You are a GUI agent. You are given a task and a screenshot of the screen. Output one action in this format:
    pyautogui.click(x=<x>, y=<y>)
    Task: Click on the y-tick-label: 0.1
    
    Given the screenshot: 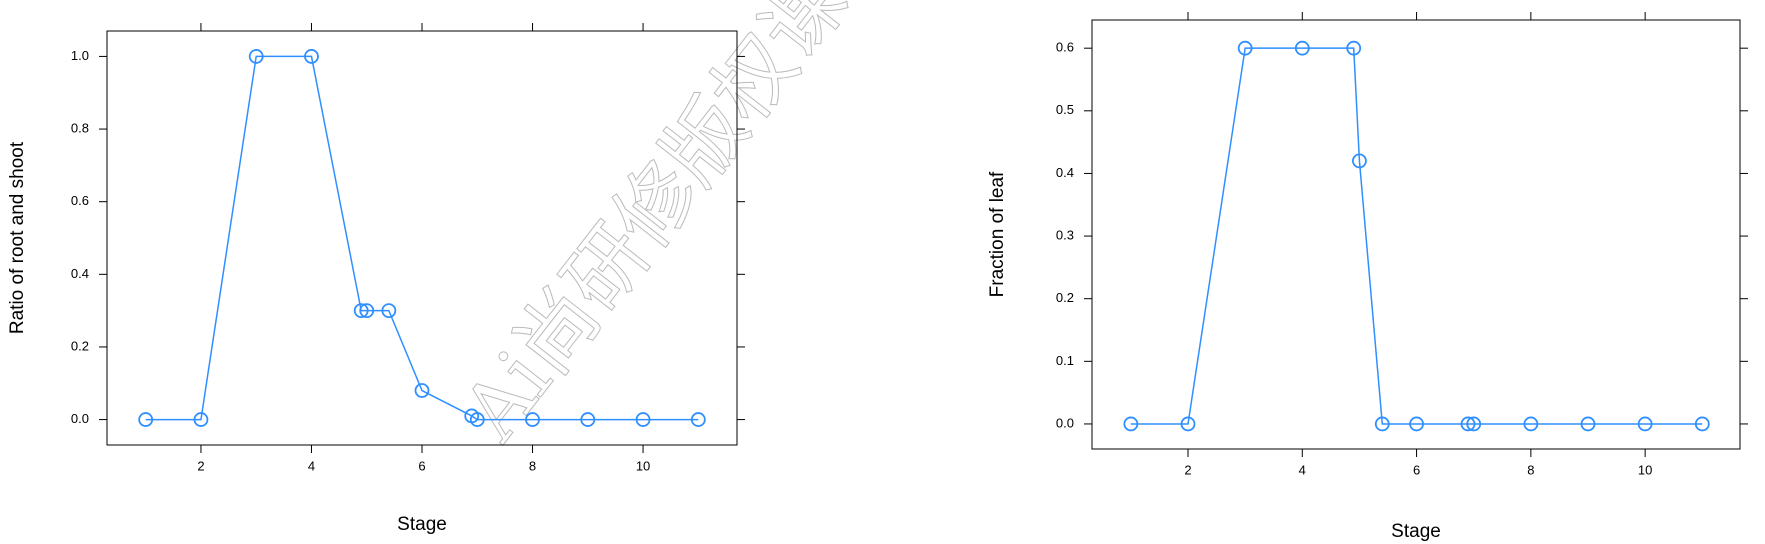 What is the action you would take?
    pyautogui.click(x=1065, y=360)
    